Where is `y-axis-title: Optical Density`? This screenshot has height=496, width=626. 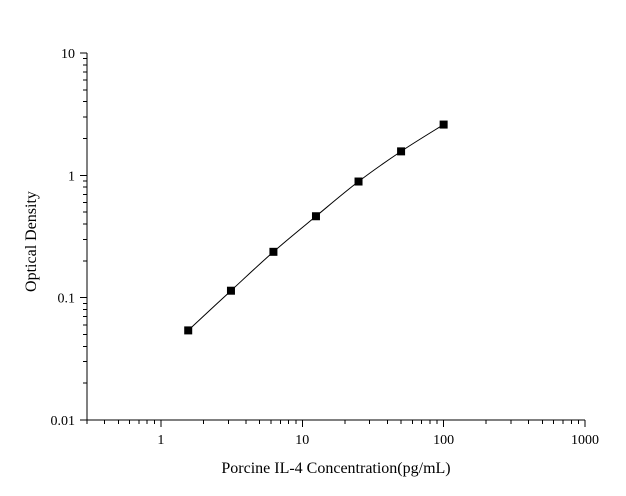
y-axis-title: Optical Density is located at coordinates (31, 241).